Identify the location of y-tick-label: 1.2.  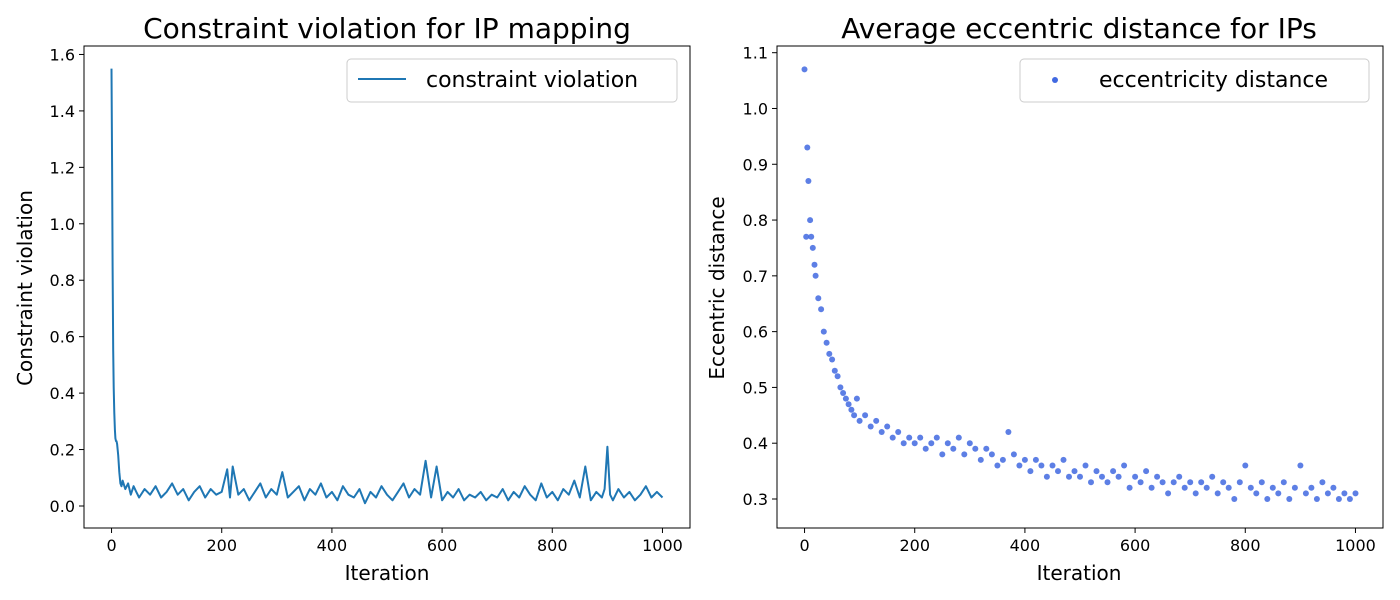
(62, 167).